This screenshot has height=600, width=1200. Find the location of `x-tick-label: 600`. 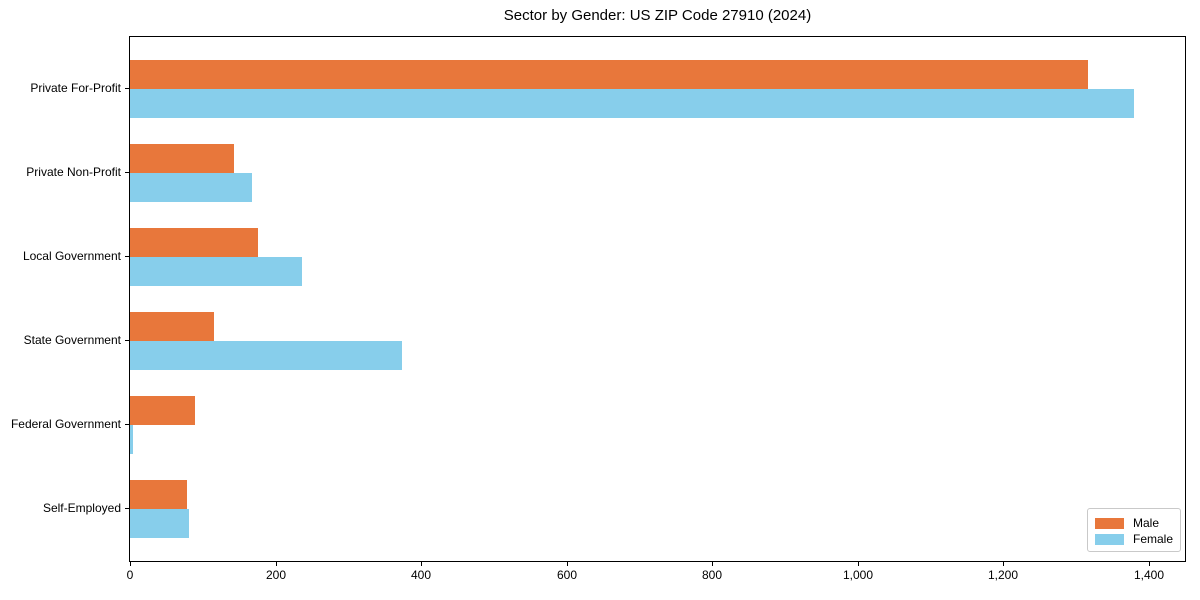

x-tick-label: 600 is located at coordinates (567, 575).